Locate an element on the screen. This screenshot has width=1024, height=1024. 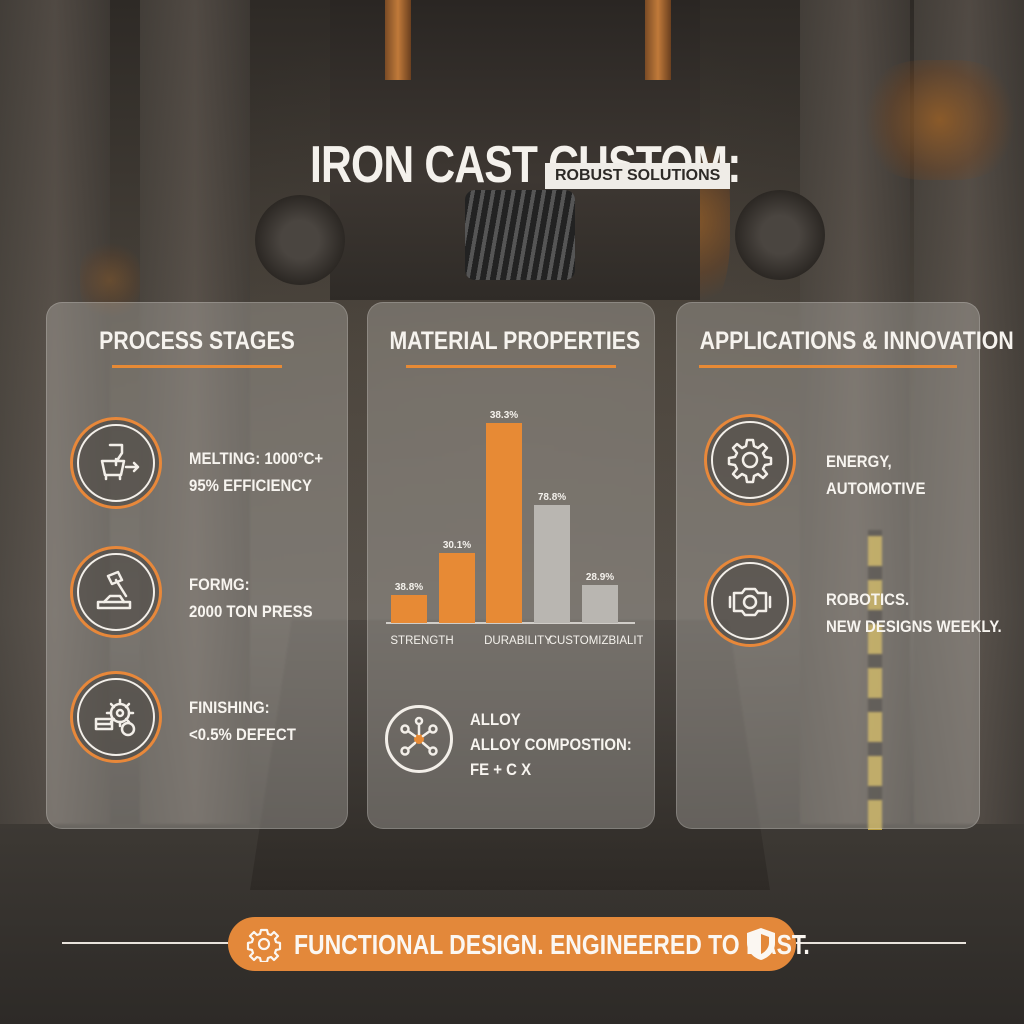
molecule-icon is located at coordinates (419, 739).